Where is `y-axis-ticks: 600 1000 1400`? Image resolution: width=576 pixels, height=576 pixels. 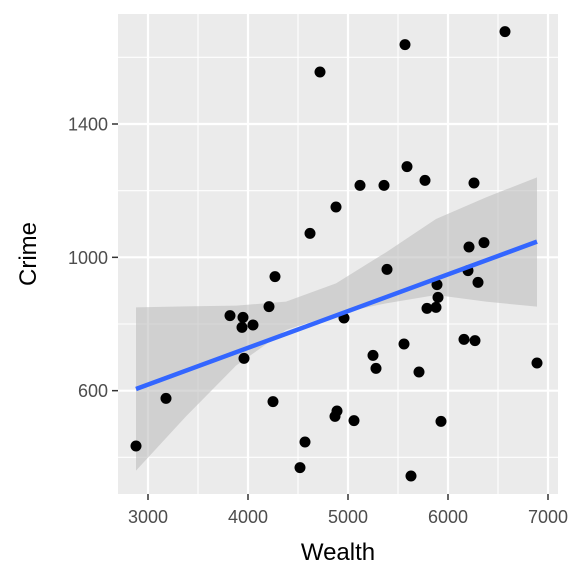
y-axis-ticks: 600 1000 1400 is located at coordinates (93, 258).